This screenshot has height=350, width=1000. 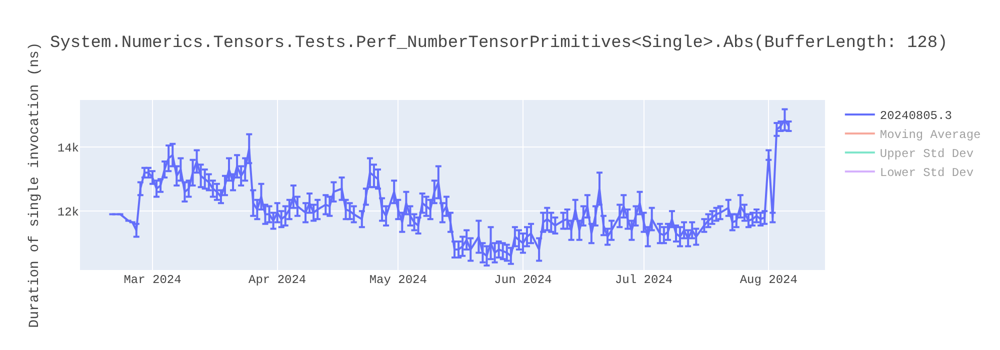 I want to click on x-tick-label: Mar 2024, so click(x=153, y=280).